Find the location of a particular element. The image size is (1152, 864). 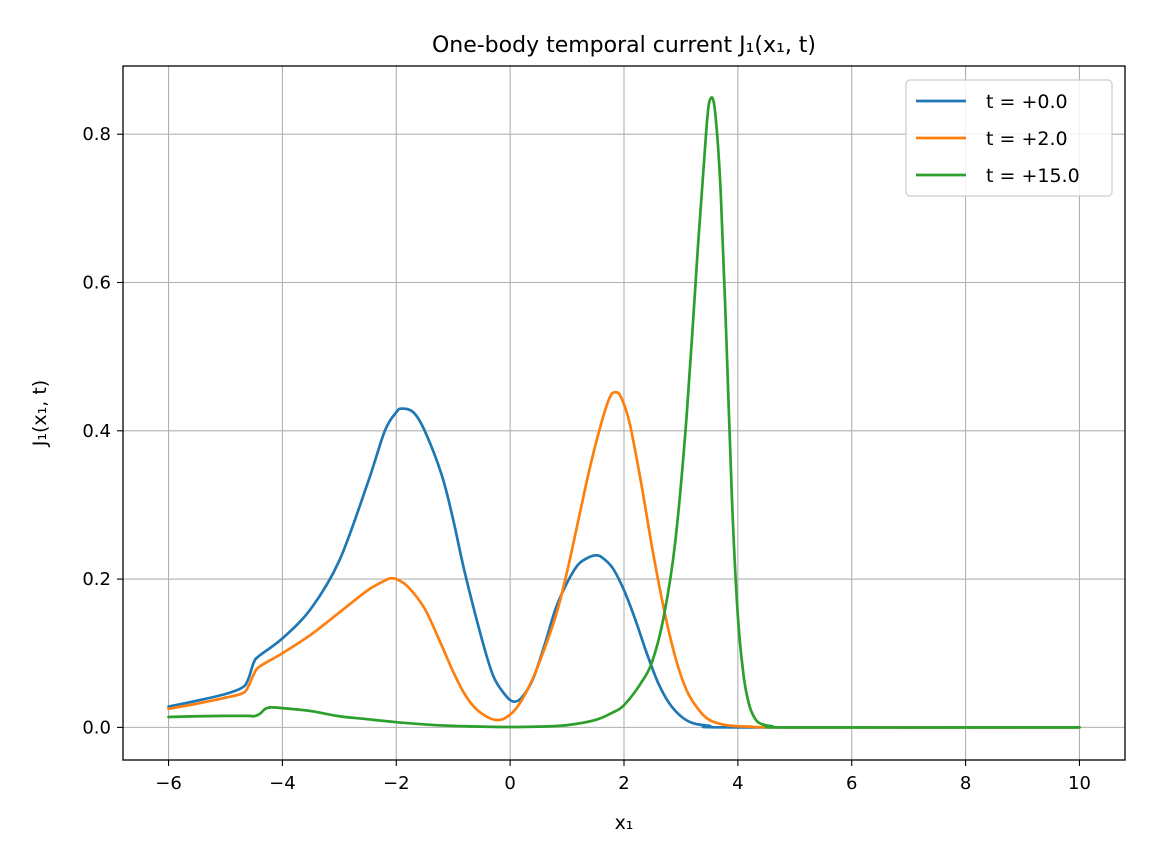

x-tick-label: 2 is located at coordinates (623, 783).